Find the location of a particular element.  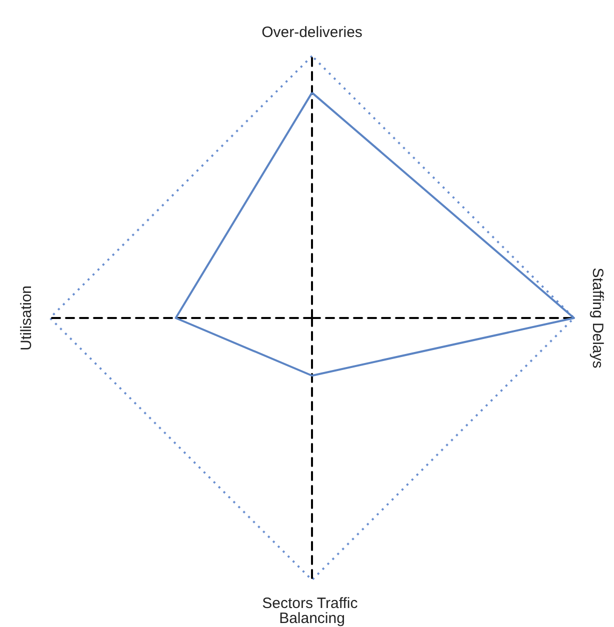

spoke-label: Staffing Delays is located at coordinates (597, 318).